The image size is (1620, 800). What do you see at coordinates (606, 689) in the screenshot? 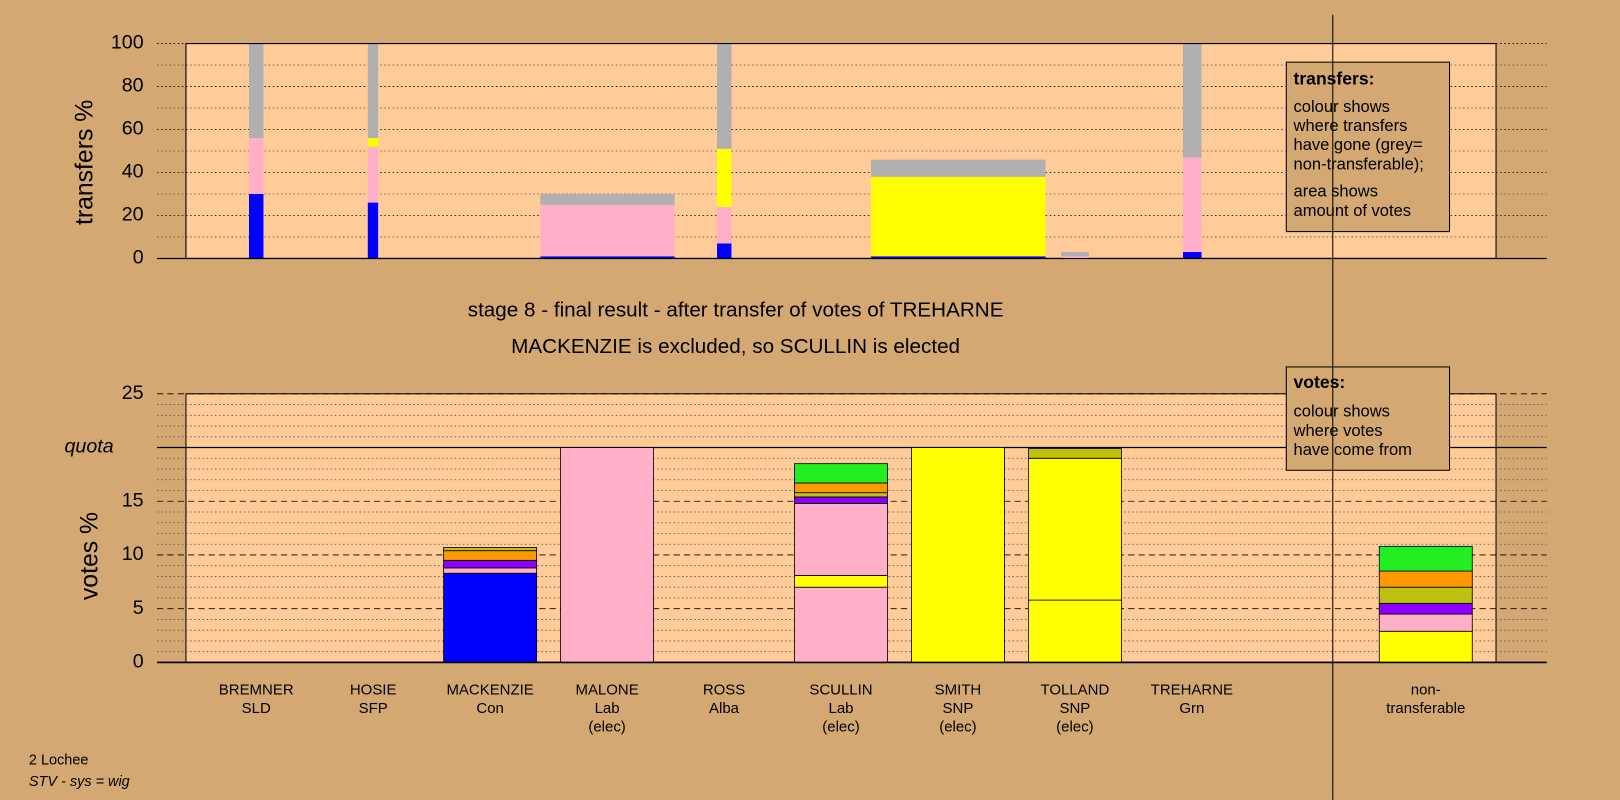
I see `x-tick-label: MALONE` at bounding box center [606, 689].